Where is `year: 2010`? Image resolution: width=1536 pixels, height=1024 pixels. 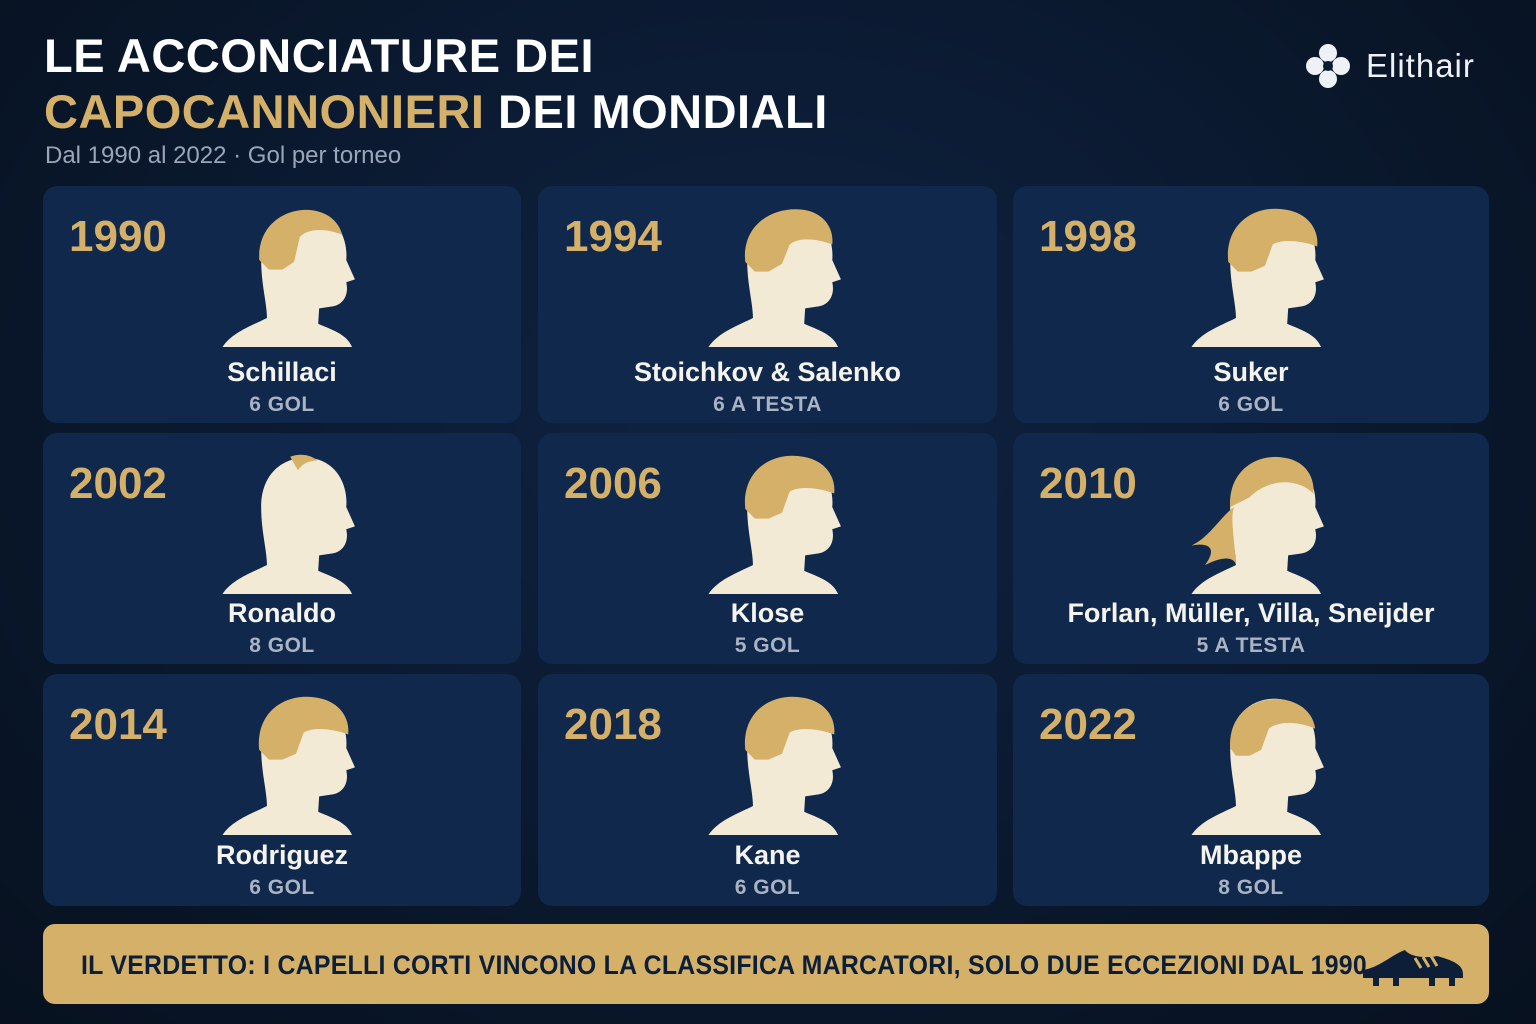 year: 2010 is located at coordinates (1088, 483).